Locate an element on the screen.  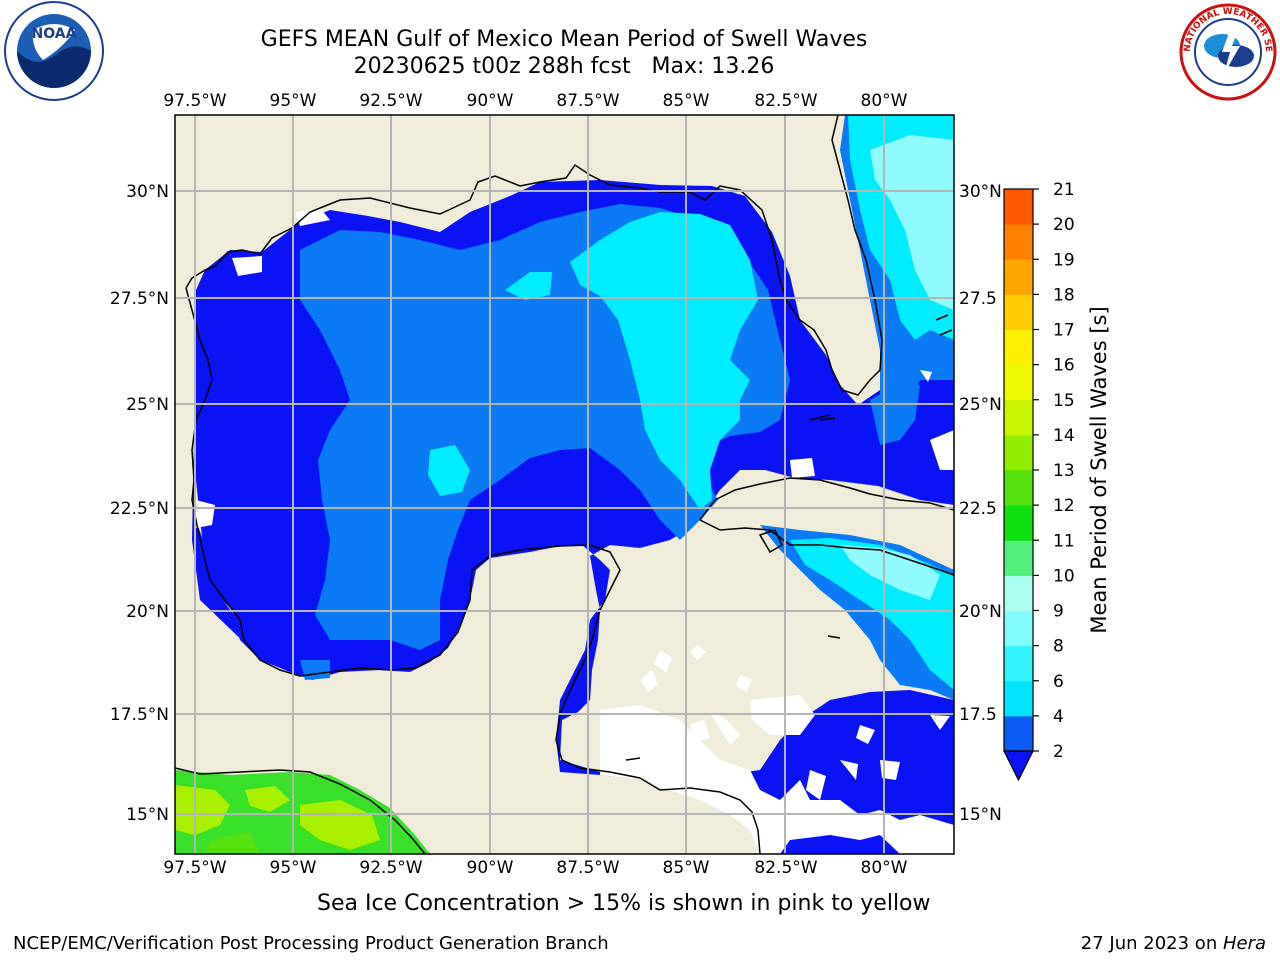
colorbar-ticks: 2 4 6 8 9 10 11 12 13 14 15 16 17 18 19 20 21 is located at coordinates (1054, 471).